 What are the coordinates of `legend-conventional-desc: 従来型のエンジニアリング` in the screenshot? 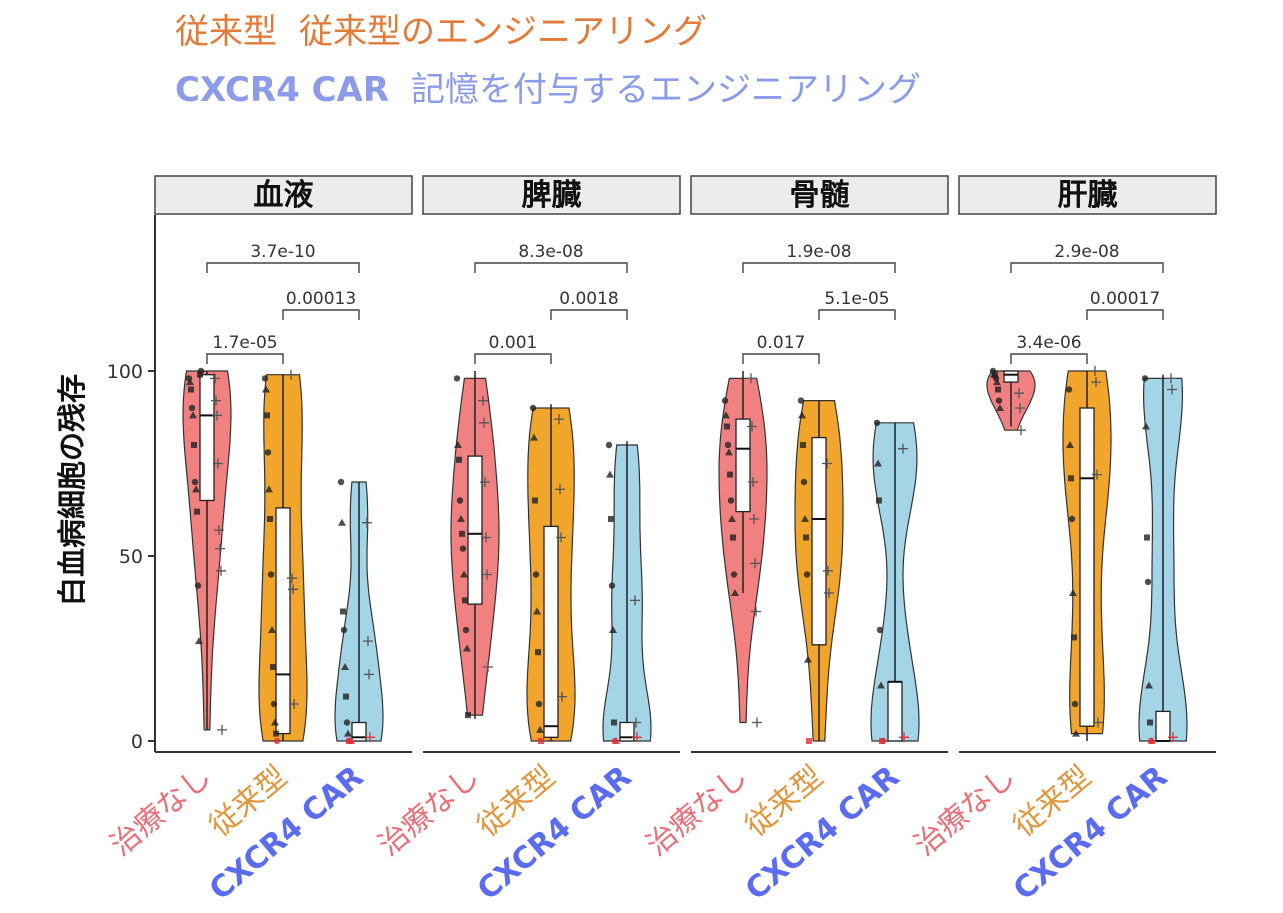 It's located at (503, 32).